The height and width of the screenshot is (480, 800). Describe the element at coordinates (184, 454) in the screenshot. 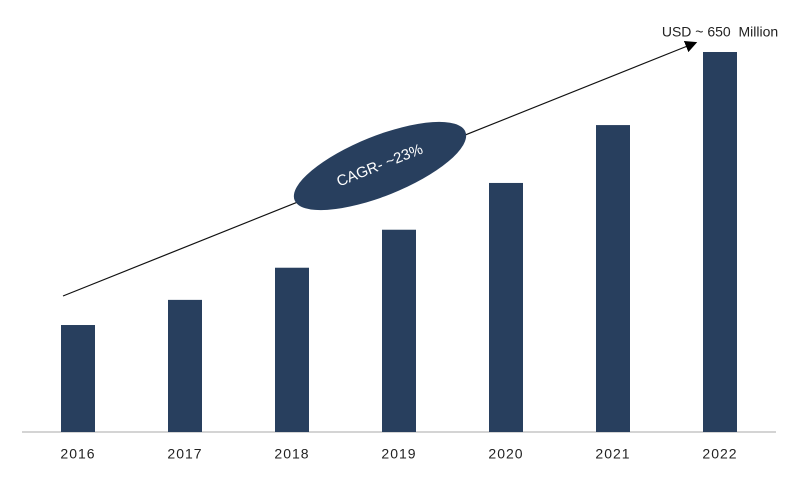

I see `x-tick-label: 2017` at that location.